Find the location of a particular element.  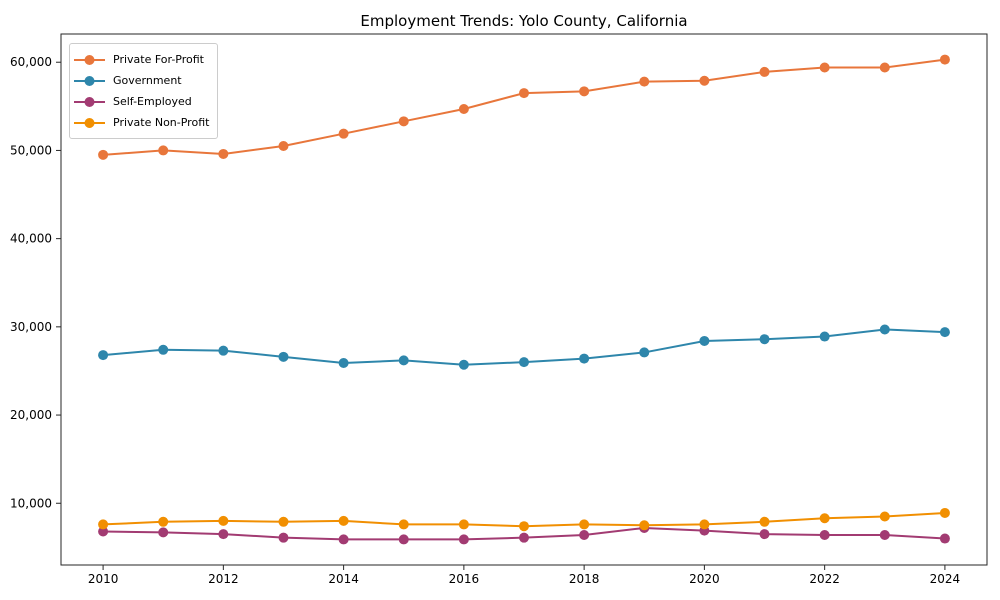

x-tick-label: 2022 is located at coordinates (824, 579).